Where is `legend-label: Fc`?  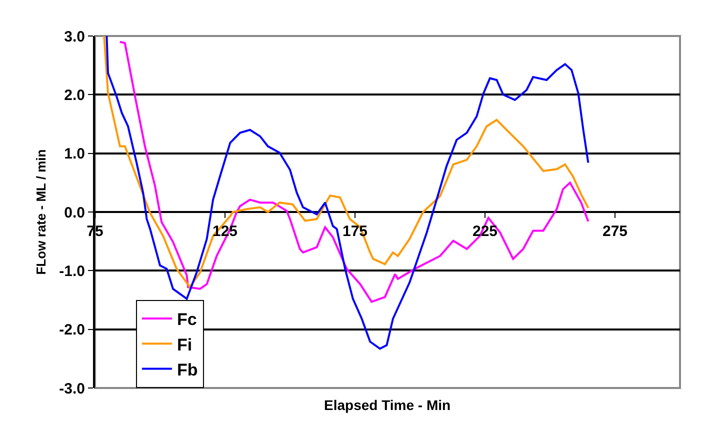 legend-label: Fc is located at coordinates (186, 320).